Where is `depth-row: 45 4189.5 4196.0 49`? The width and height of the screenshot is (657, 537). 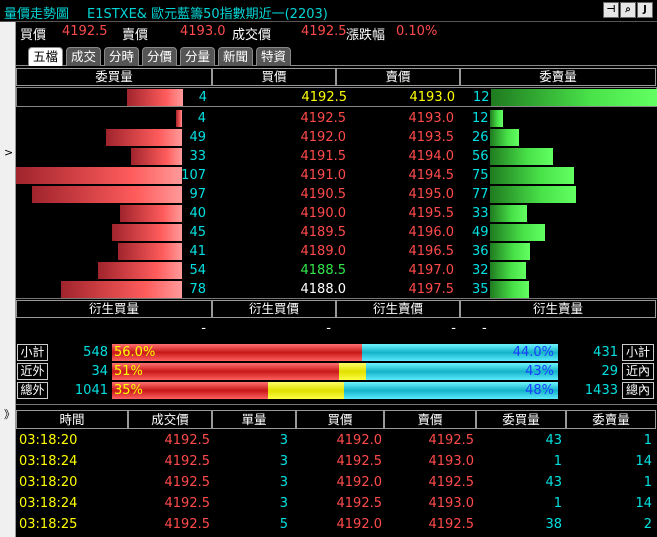 depth-row: 45 4189.5 4196.0 49 is located at coordinates (336, 232).